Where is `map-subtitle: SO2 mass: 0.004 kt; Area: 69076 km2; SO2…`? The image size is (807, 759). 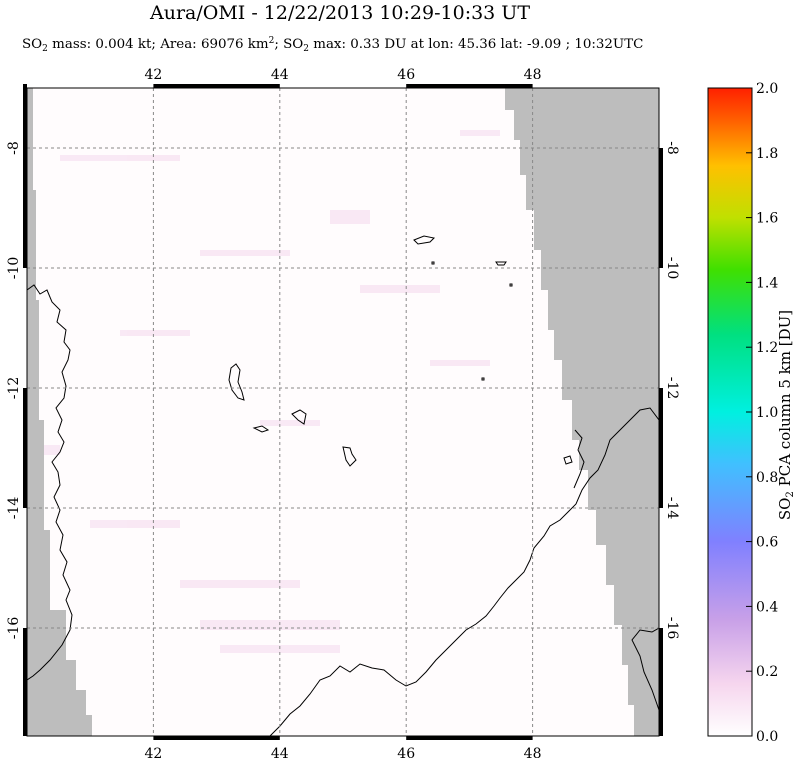
map-subtitle: SO2 mass: 0.004 kt; Area: 69076 km2; SO2… is located at coordinates (333, 45).